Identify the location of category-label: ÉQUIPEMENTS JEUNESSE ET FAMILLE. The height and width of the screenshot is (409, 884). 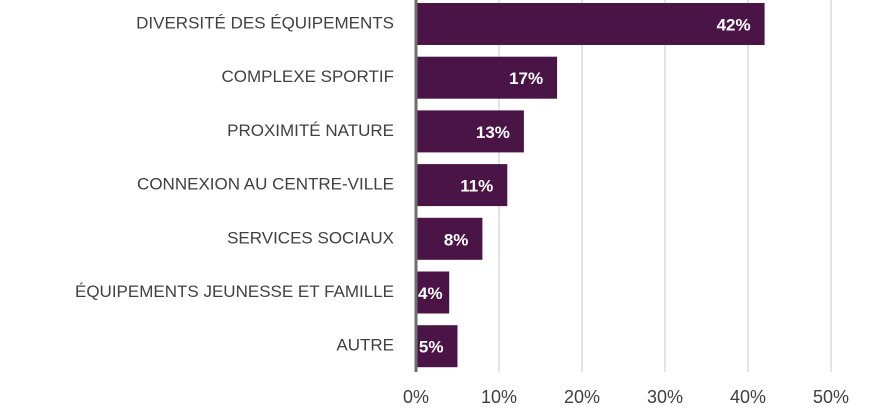
(234, 291).